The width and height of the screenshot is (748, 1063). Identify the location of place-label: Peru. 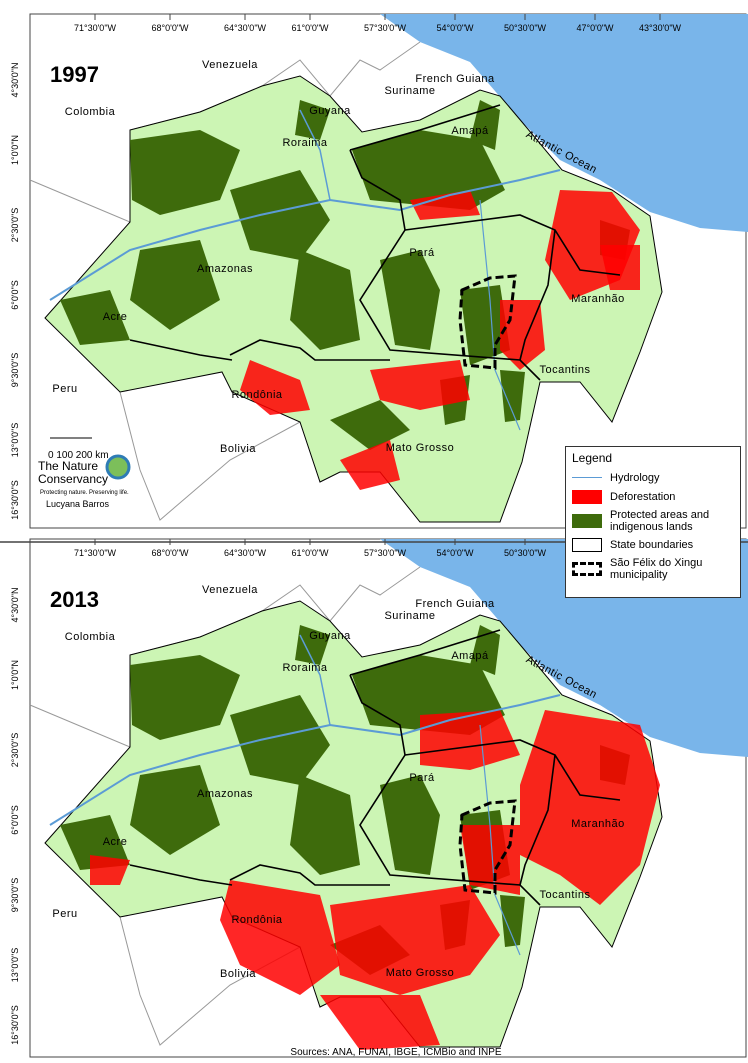
(64, 389).